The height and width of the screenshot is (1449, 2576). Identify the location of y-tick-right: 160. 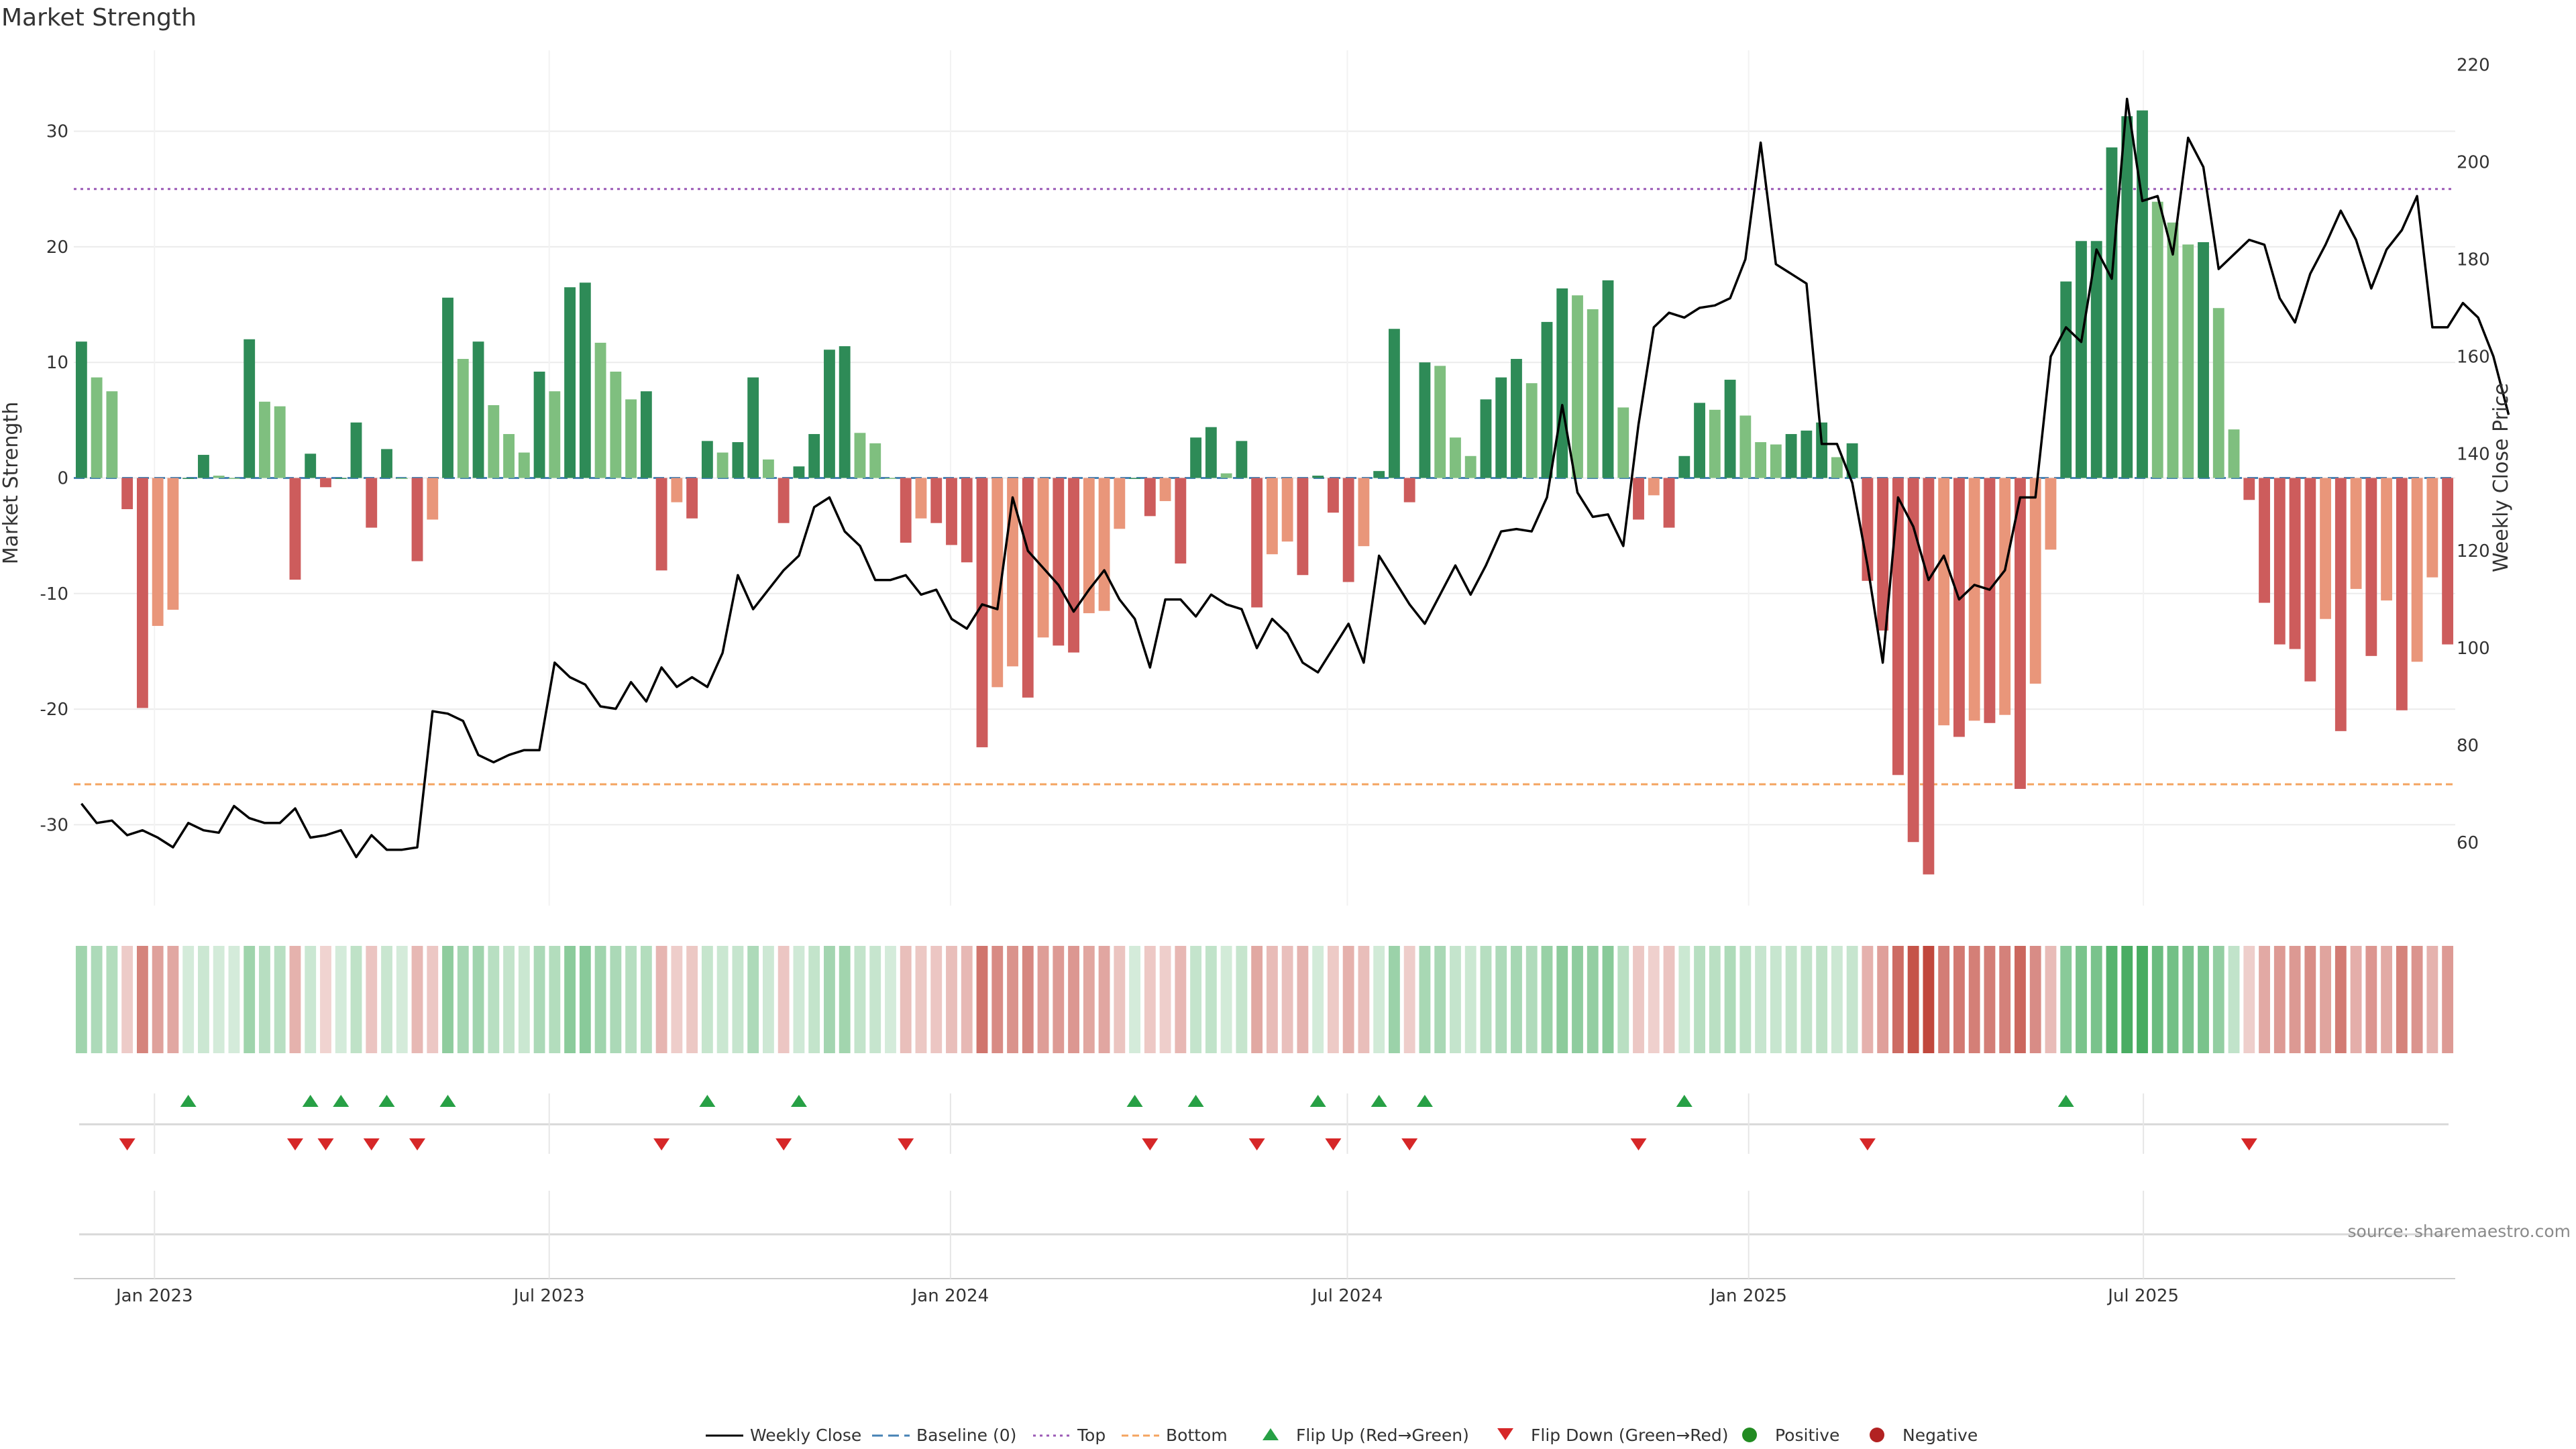
(2473, 357).